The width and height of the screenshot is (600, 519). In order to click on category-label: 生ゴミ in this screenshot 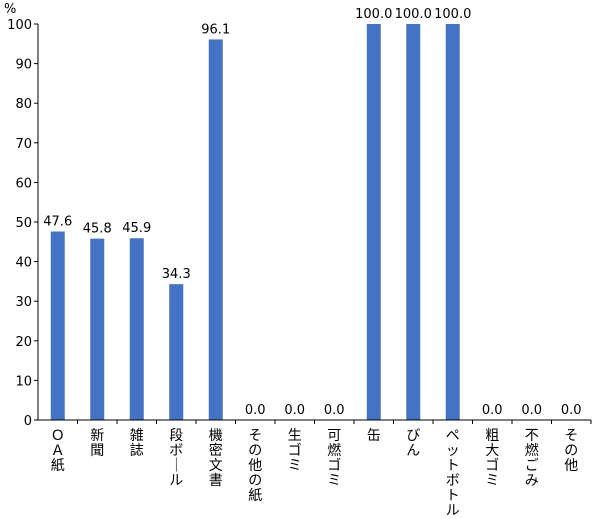, I will do `click(295, 451)`.